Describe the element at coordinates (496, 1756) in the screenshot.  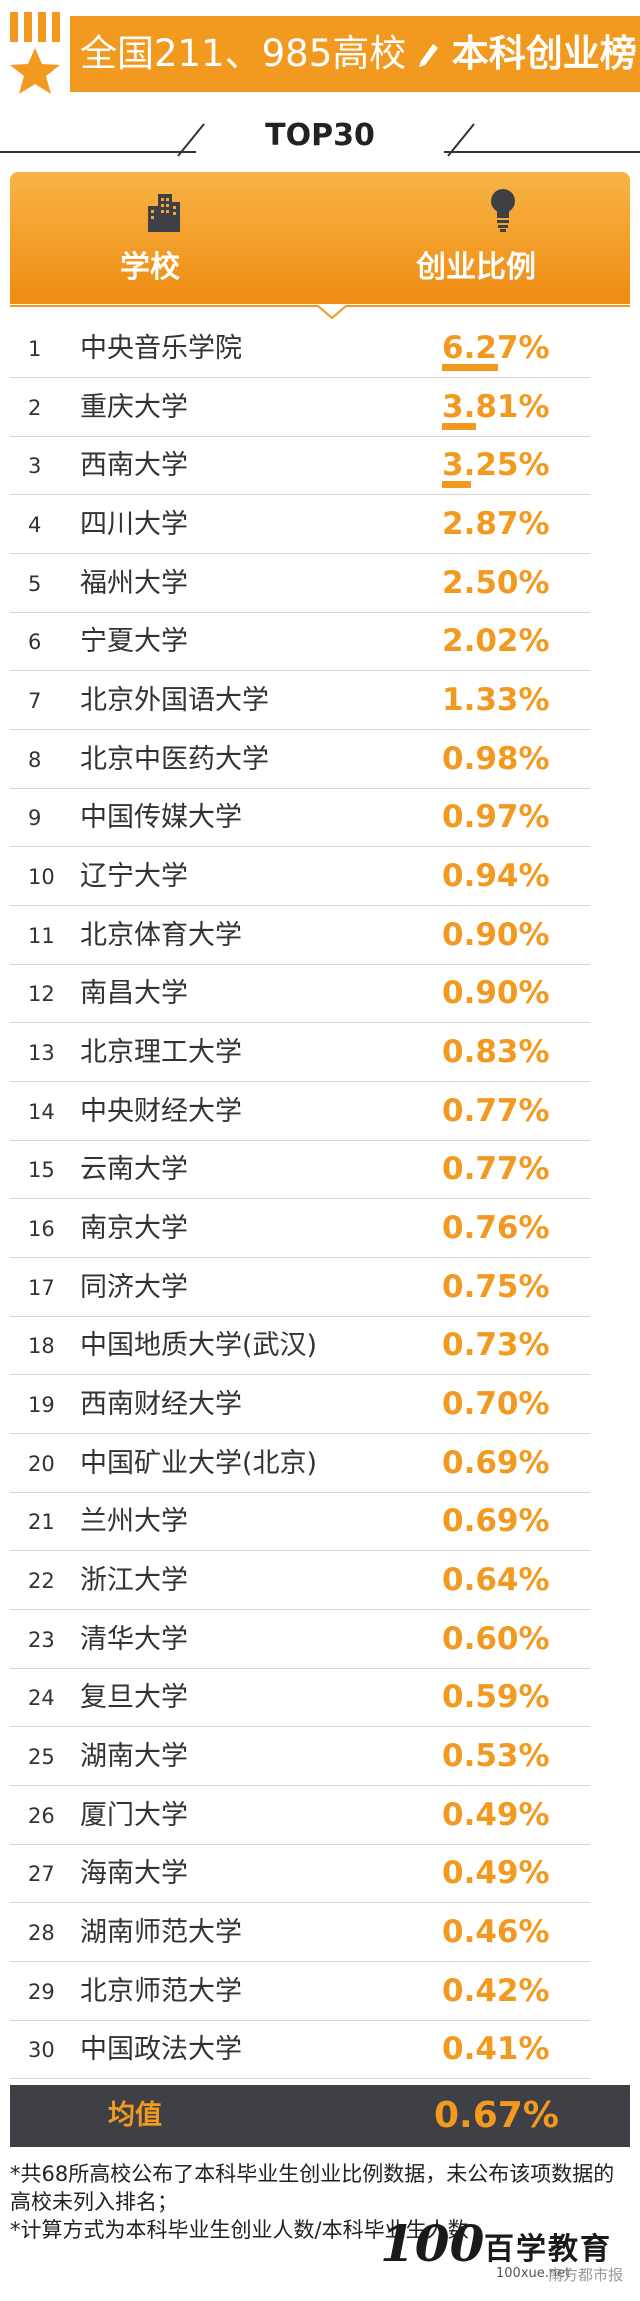
I see `row-ratio: 0.53%` at that location.